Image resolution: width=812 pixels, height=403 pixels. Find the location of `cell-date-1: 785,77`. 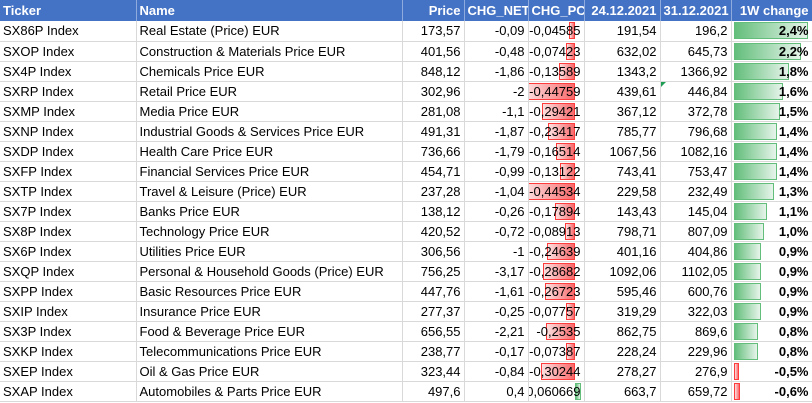

cell-date-1: 785,77 is located at coordinates (622, 131).